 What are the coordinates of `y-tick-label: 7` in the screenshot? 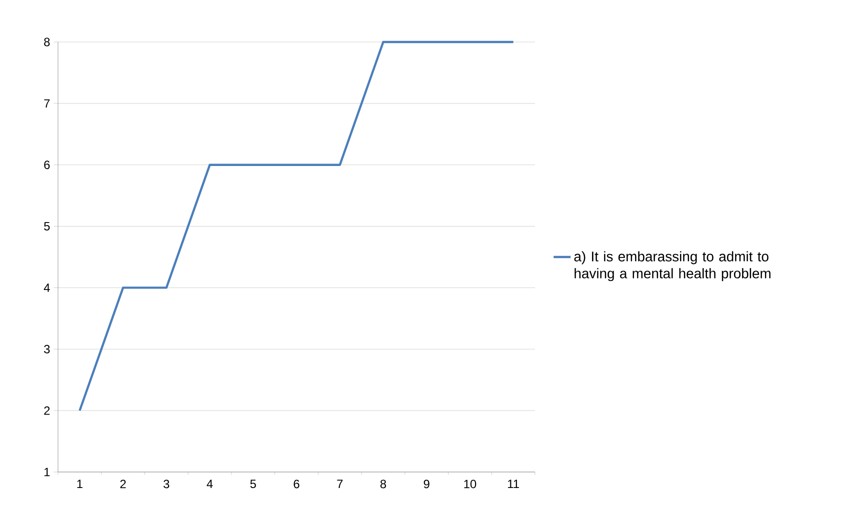 It's located at (47, 103).